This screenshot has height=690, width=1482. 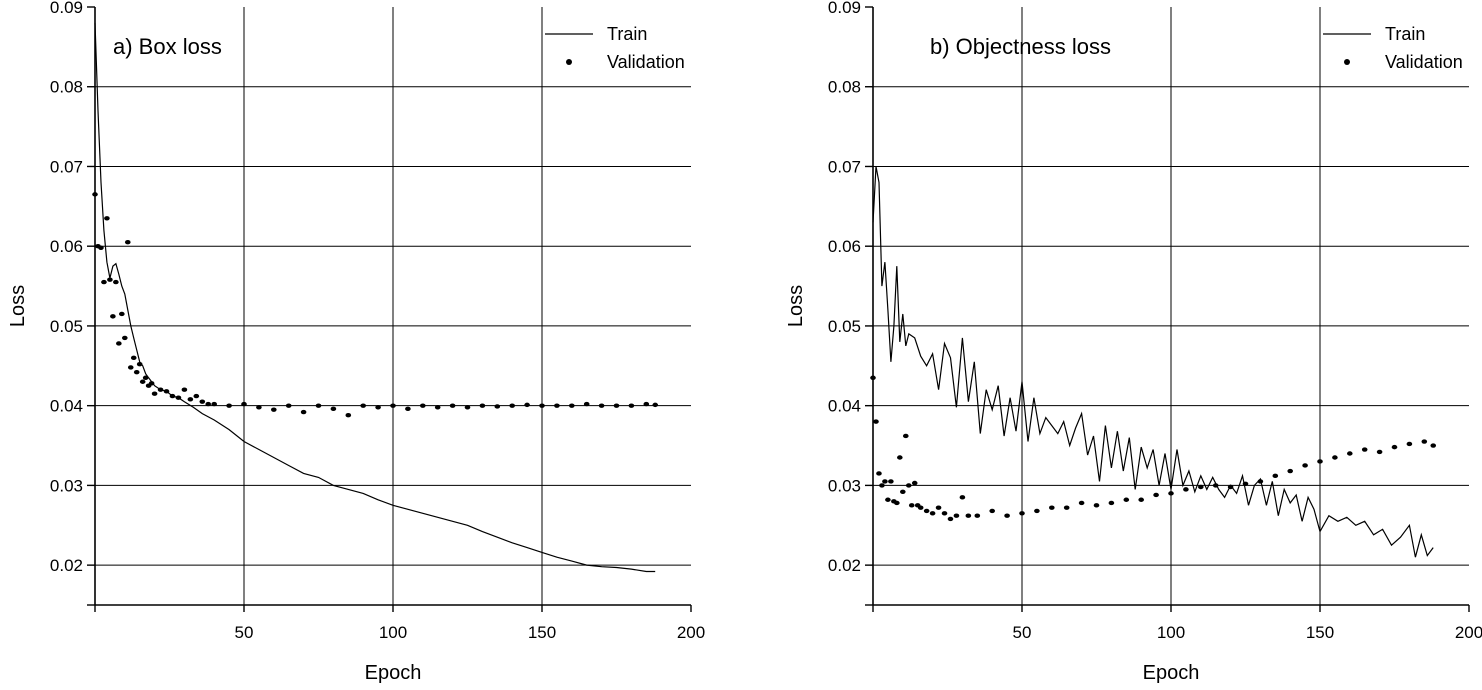 I want to click on y-tick-label: 0.04, so click(x=66, y=406).